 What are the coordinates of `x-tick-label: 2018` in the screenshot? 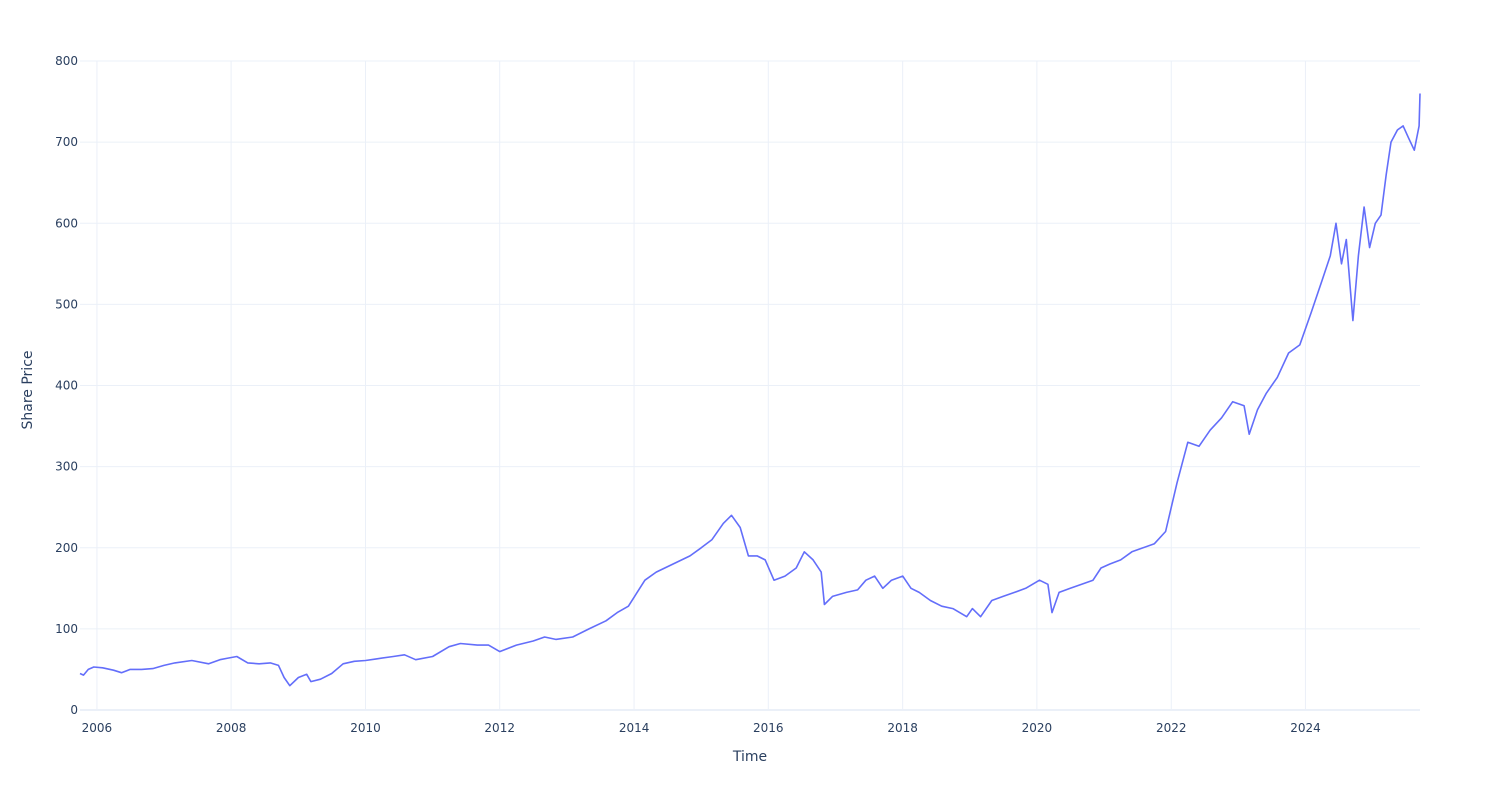 It's located at (902, 728).